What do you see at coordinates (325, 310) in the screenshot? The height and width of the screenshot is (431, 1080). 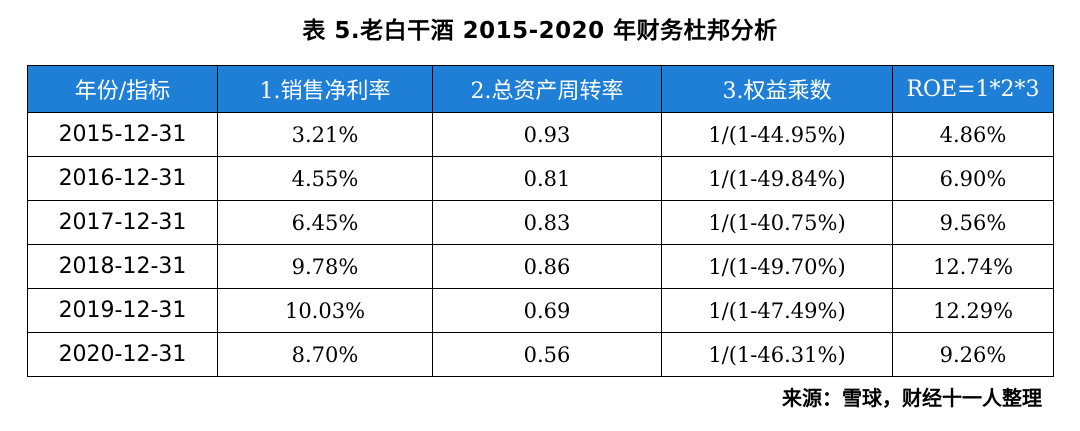 I see `cell-net-profit-margin: 10.03%` at bounding box center [325, 310].